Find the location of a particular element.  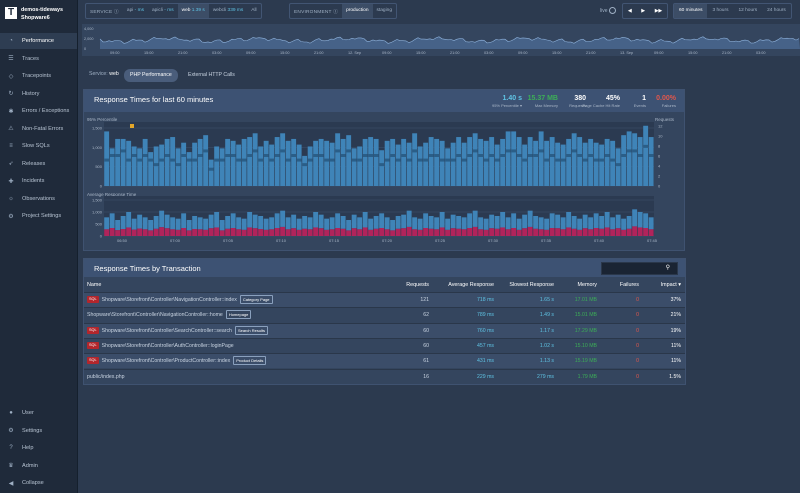

sidebar-item-non-fatal-errors: ⚠ Non-Fatal Errors is located at coordinates (38, 129).